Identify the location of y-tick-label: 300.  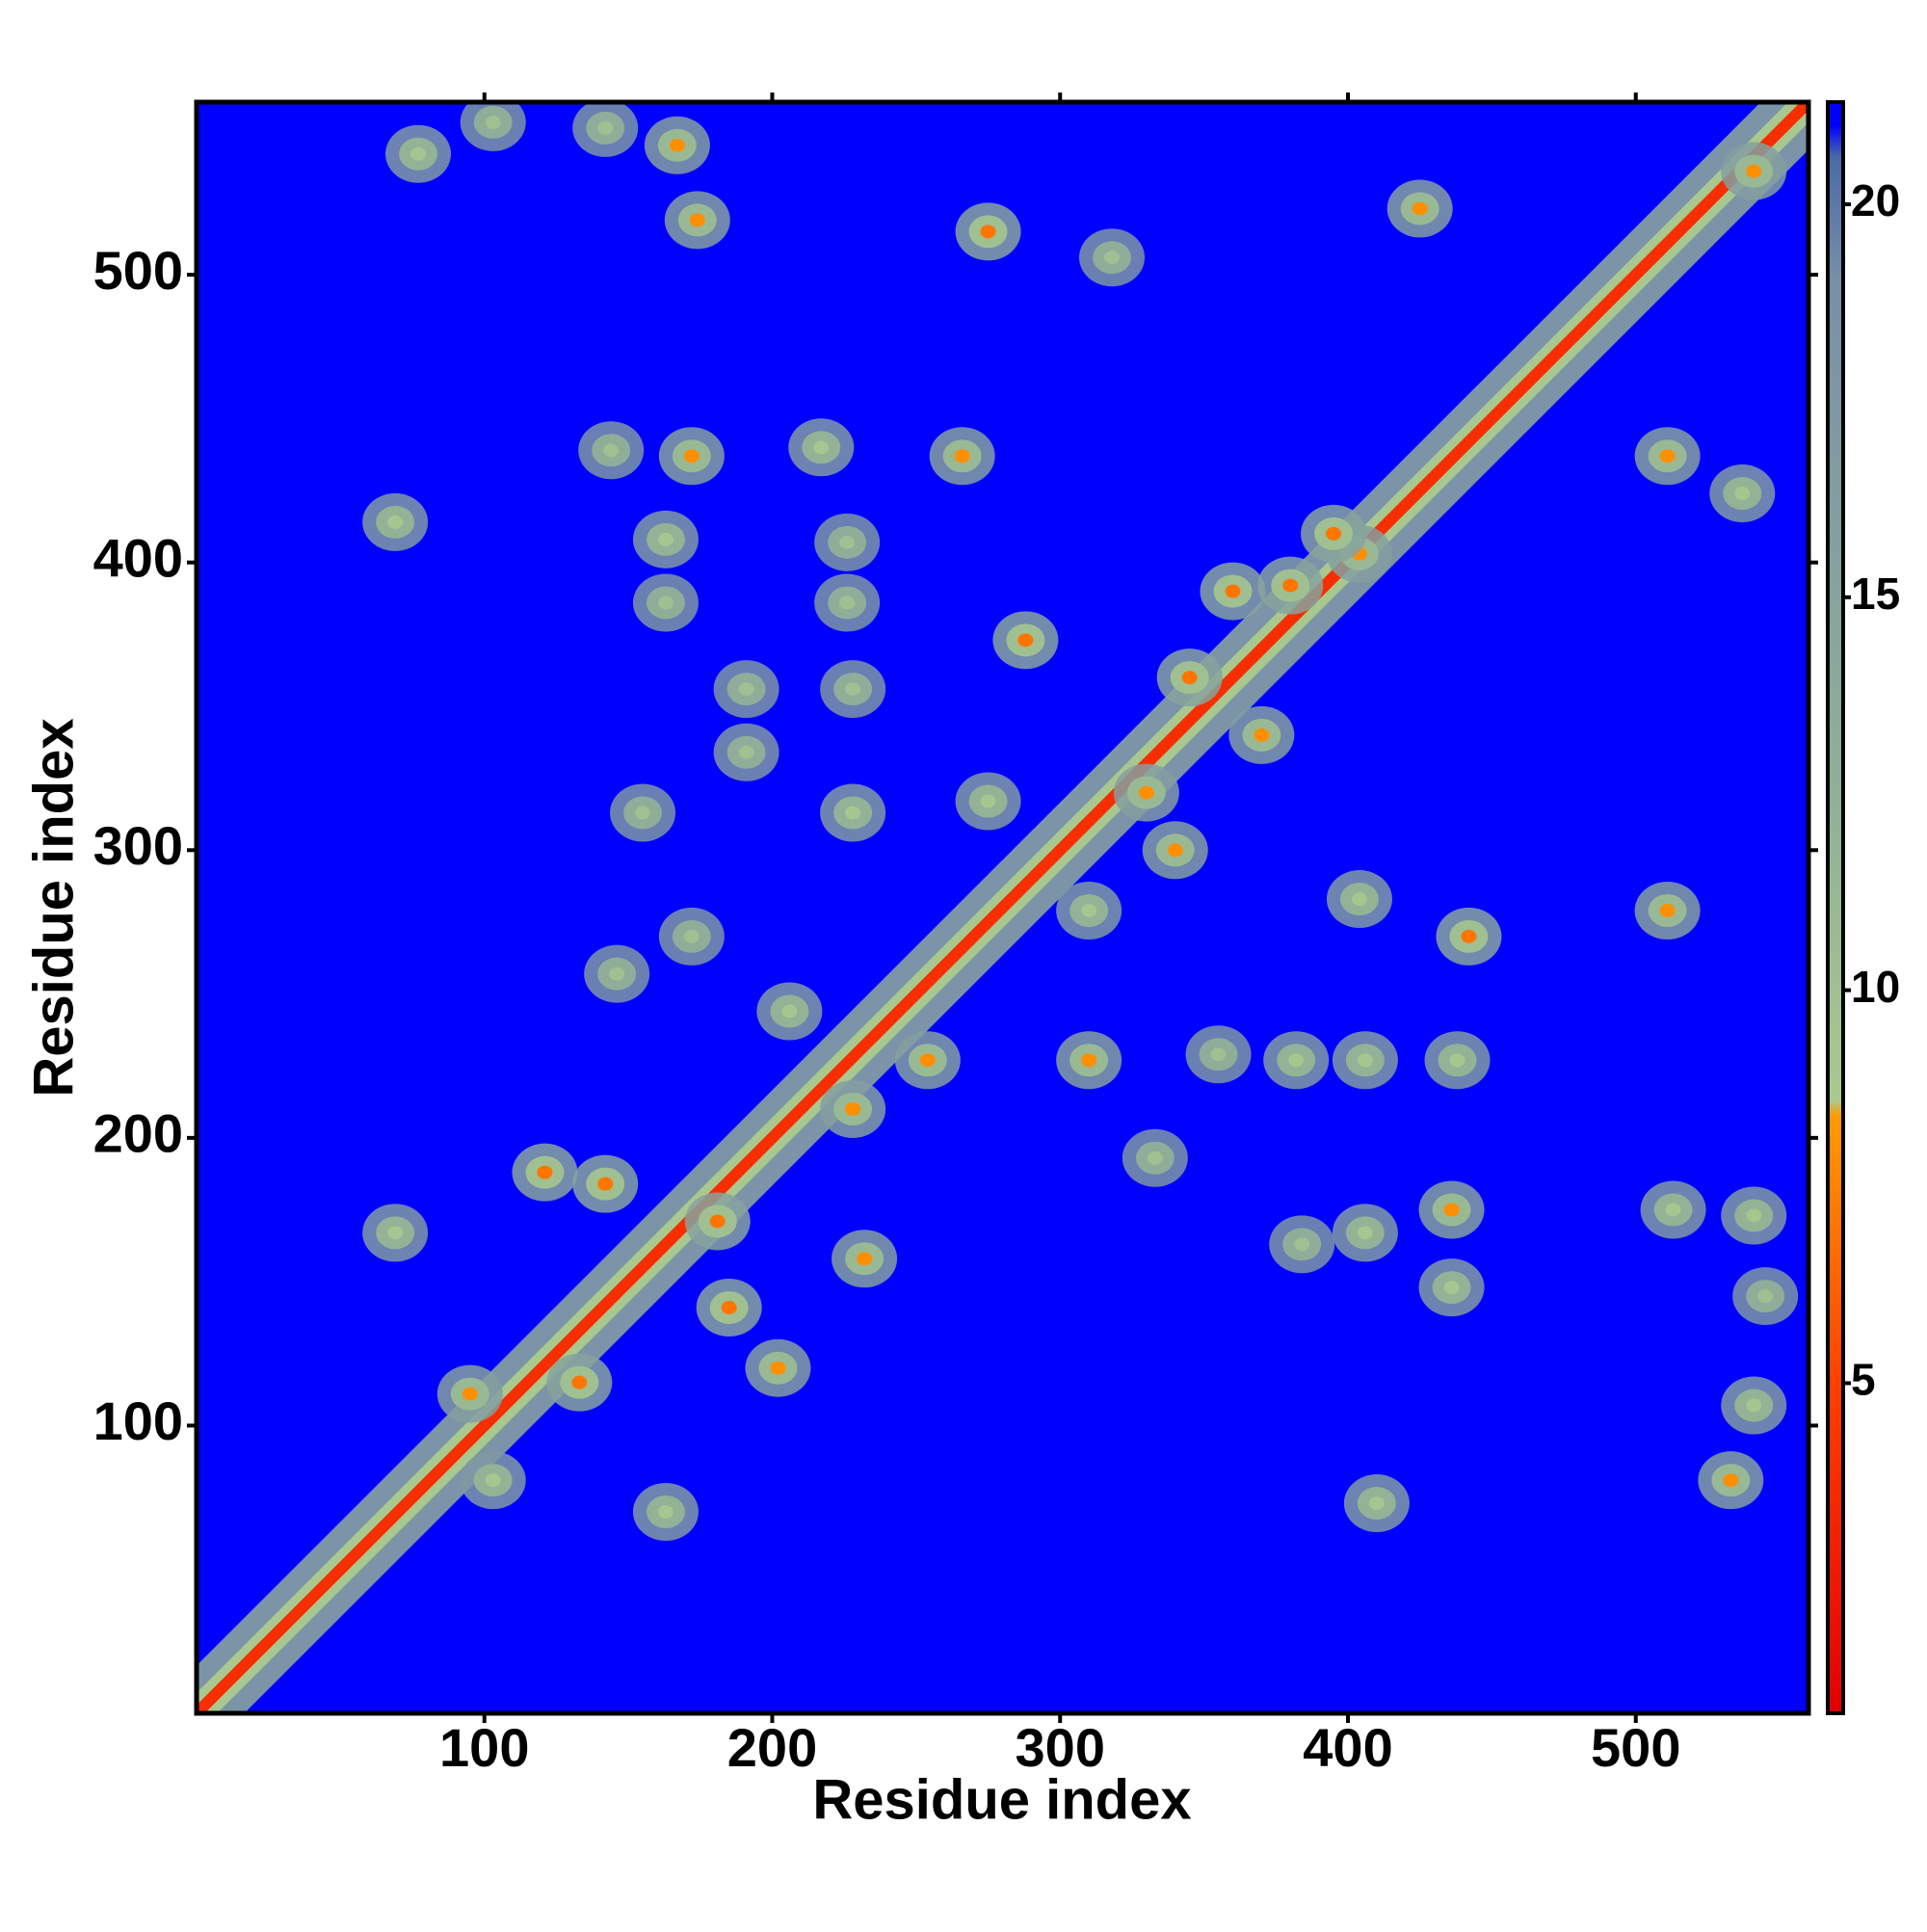
(138, 845).